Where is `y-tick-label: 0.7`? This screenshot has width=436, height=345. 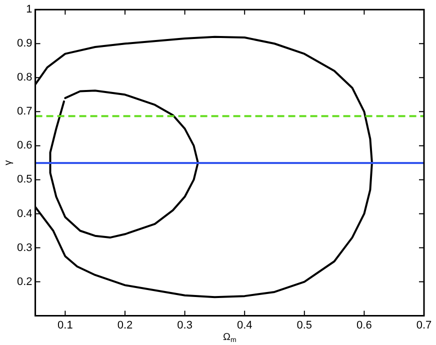
y-tick-label: 0.7 is located at coordinates (24, 112).